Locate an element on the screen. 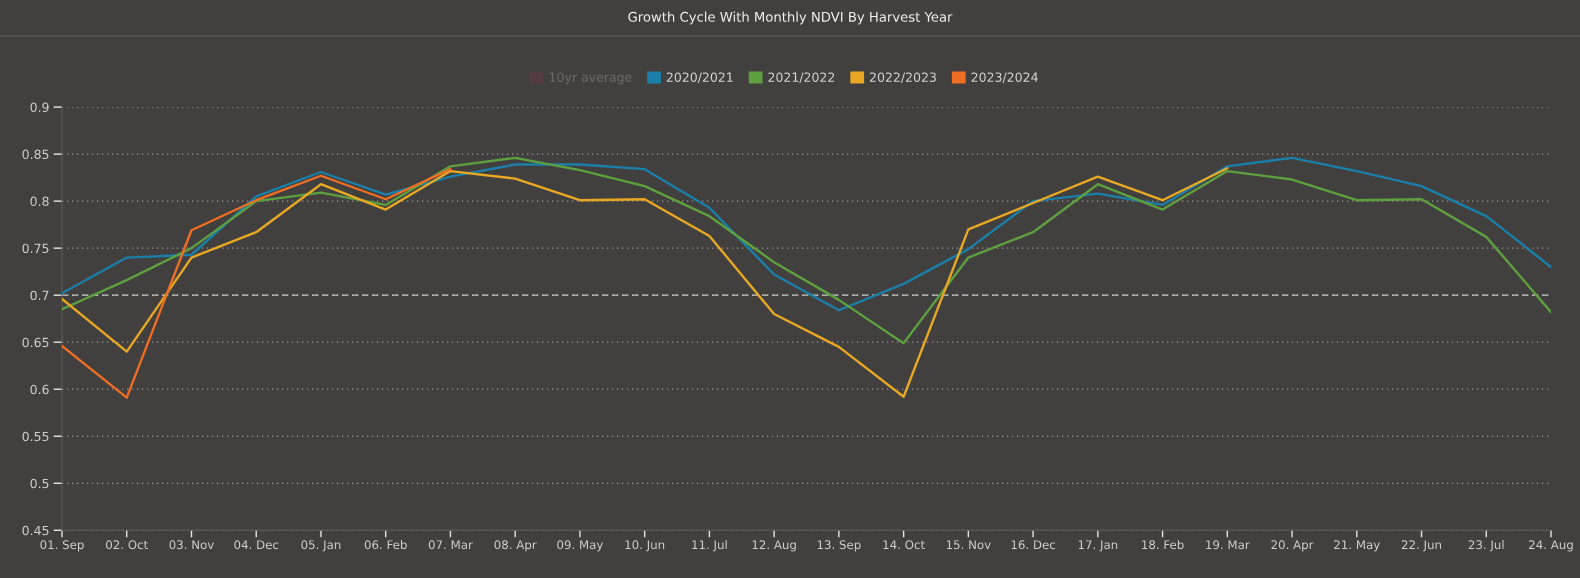 The image size is (1580, 578). x-tick-label: 24. Aug is located at coordinates (1551, 546).